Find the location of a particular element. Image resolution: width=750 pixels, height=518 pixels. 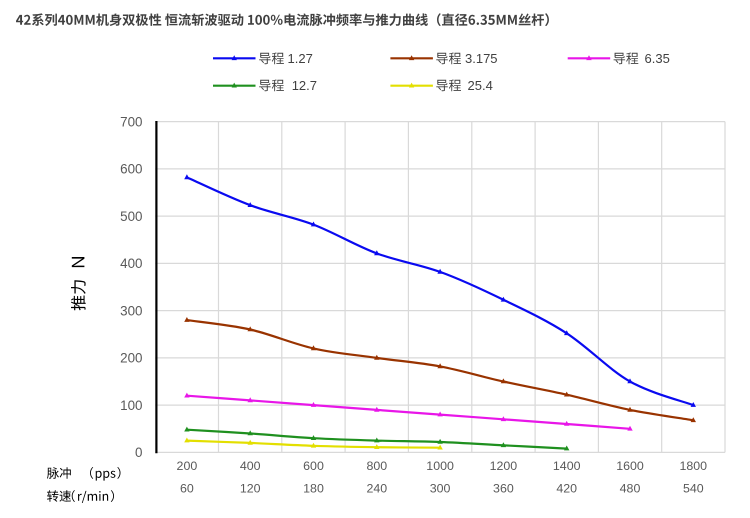

svg-text: 1800 is located at coordinates (694, 466).